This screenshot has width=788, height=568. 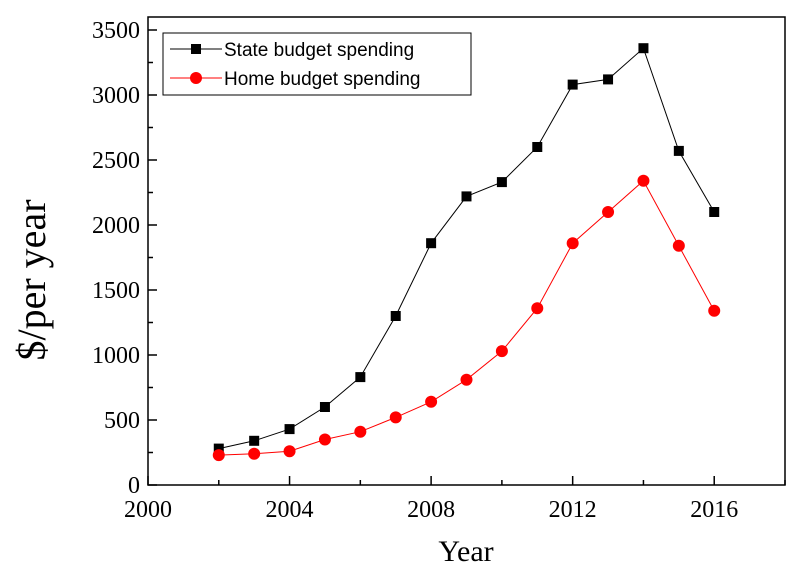 What do you see at coordinates (431, 510) in the screenshot?
I see `x-tick-label: 2008` at bounding box center [431, 510].